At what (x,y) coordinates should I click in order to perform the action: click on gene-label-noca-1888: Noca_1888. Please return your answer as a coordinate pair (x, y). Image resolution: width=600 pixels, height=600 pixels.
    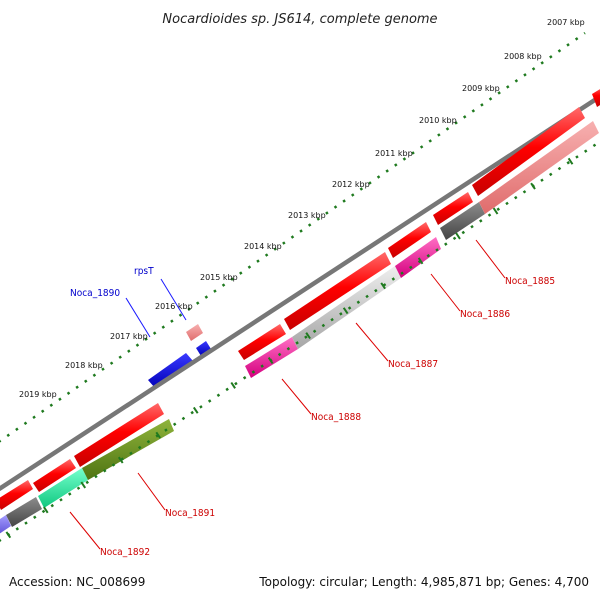
    Looking at the image, I should click on (336, 417).